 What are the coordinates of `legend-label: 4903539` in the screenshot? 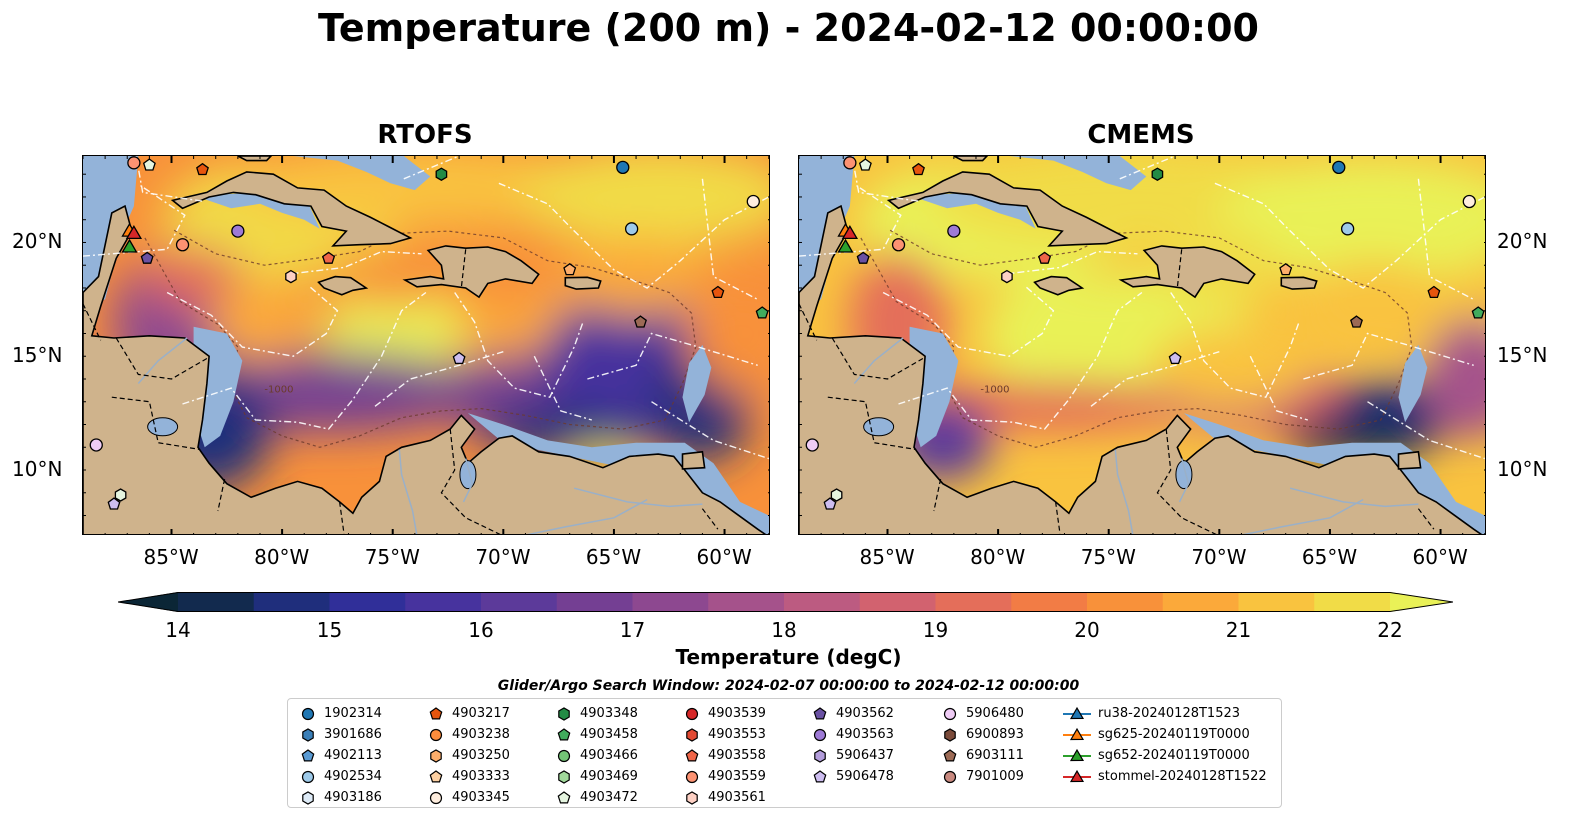 It's located at (737, 713).